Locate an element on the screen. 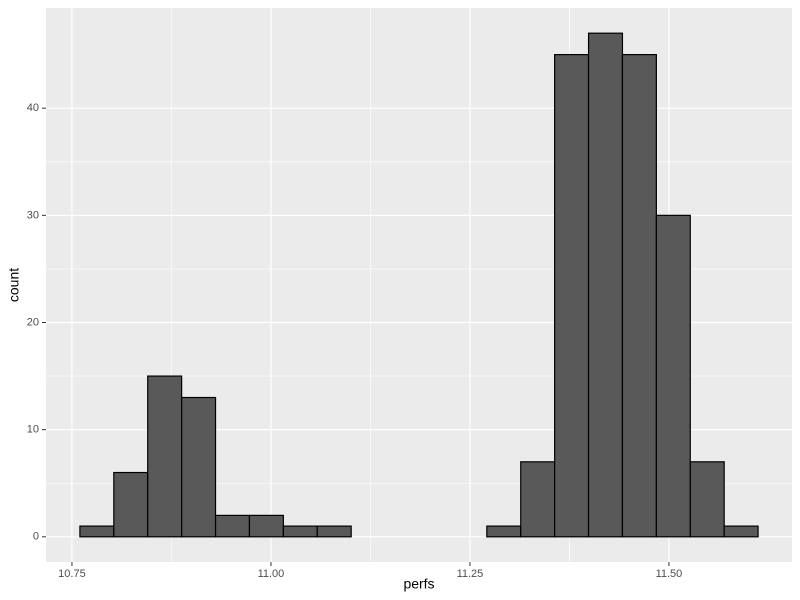 This screenshot has height=600, width=800. x-tick-label: 11.25 is located at coordinates (470, 574).